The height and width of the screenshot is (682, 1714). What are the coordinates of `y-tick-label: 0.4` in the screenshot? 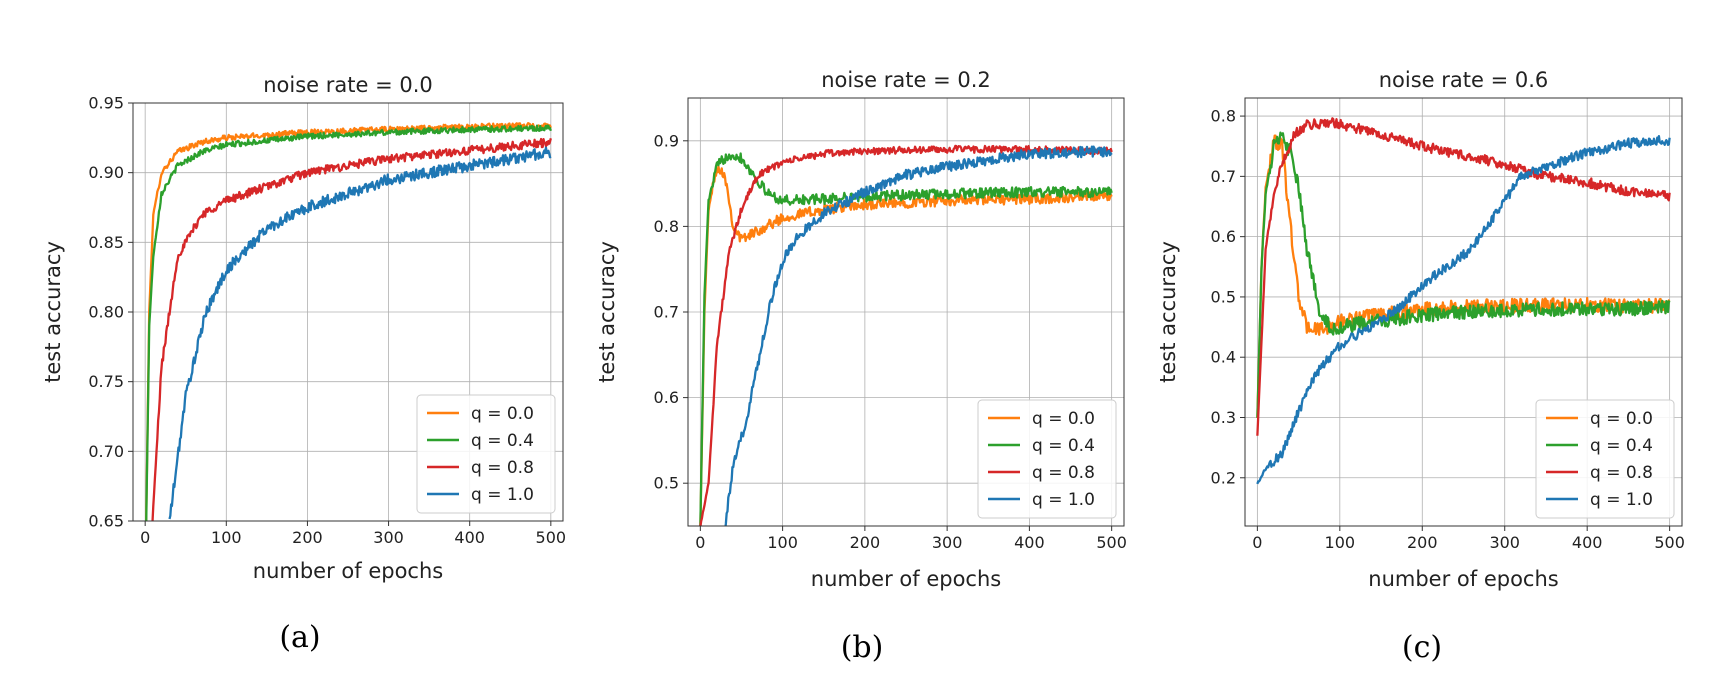 It's located at (1223, 357).